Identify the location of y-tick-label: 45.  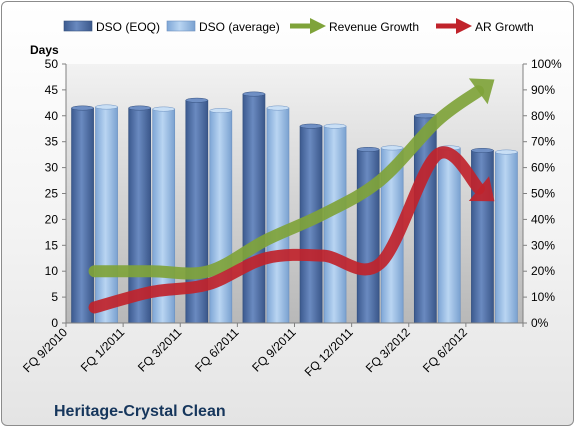
(52, 90).